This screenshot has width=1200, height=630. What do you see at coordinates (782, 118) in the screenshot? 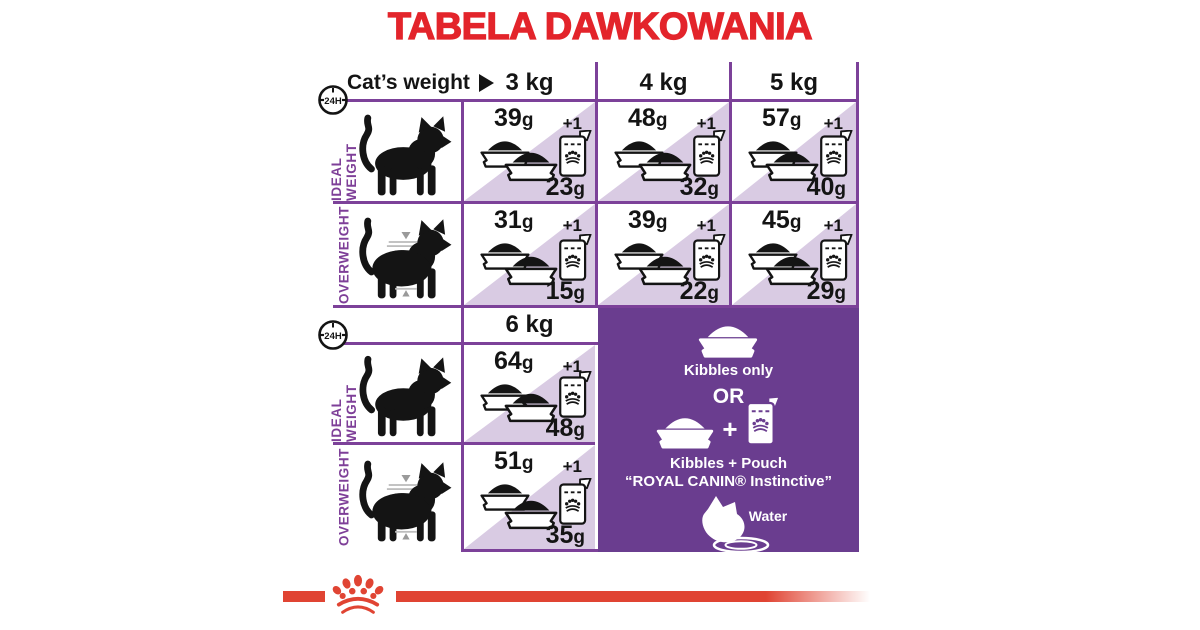
I see `kibbles-only-amount: 57g` at bounding box center [782, 118].